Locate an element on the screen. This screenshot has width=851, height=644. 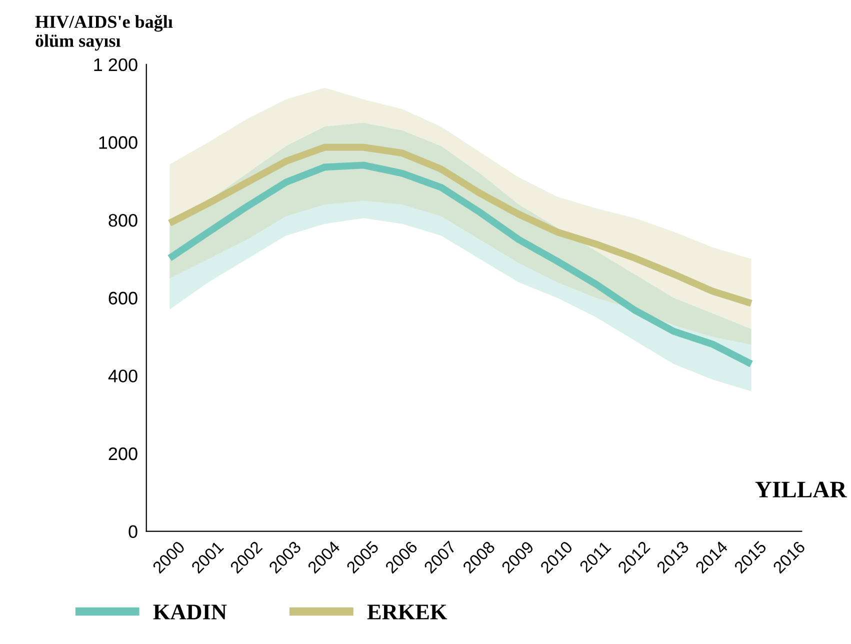
x-axis-title: YILLAR is located at coordinates (801, 490).